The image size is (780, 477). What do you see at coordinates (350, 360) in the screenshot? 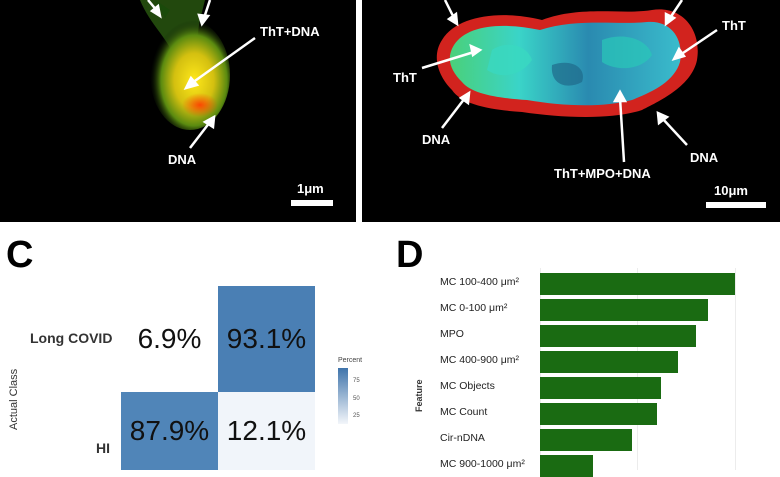
I see `legend-title: Percent` at bounding box center [350, 360].